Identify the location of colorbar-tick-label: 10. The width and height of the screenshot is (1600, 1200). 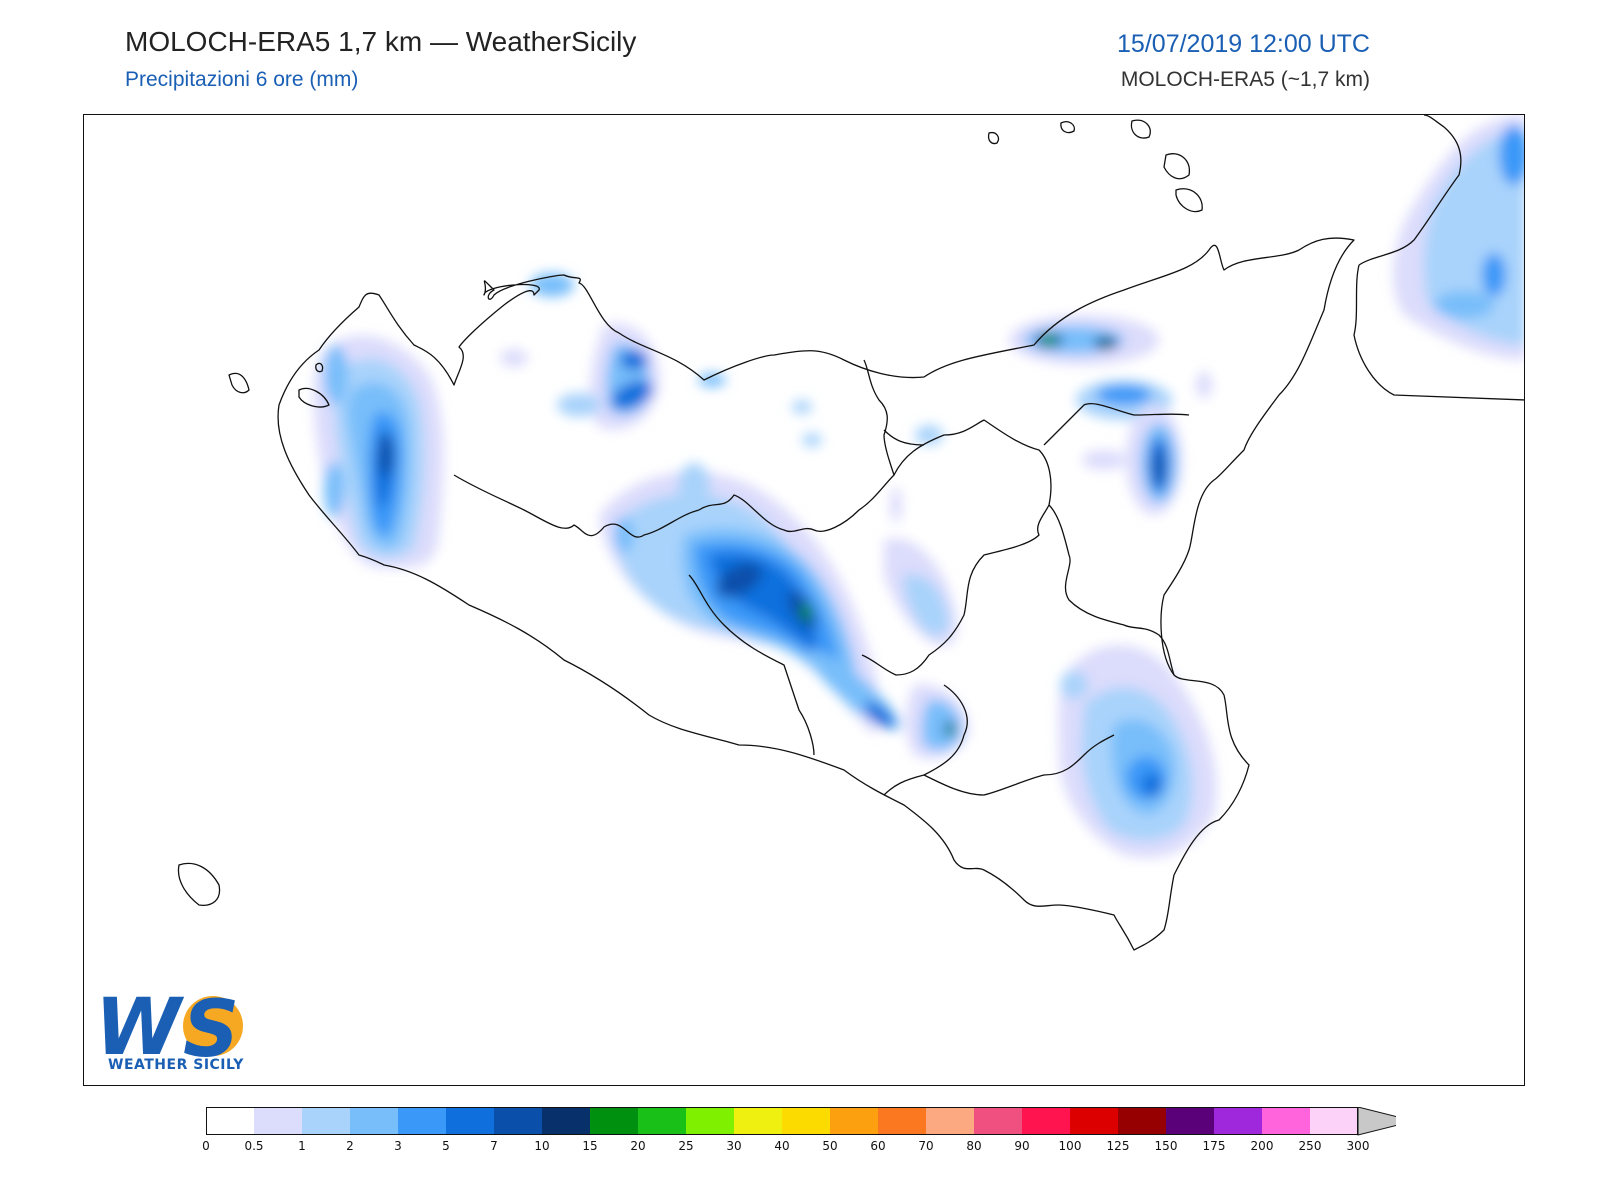
(542, 1146).